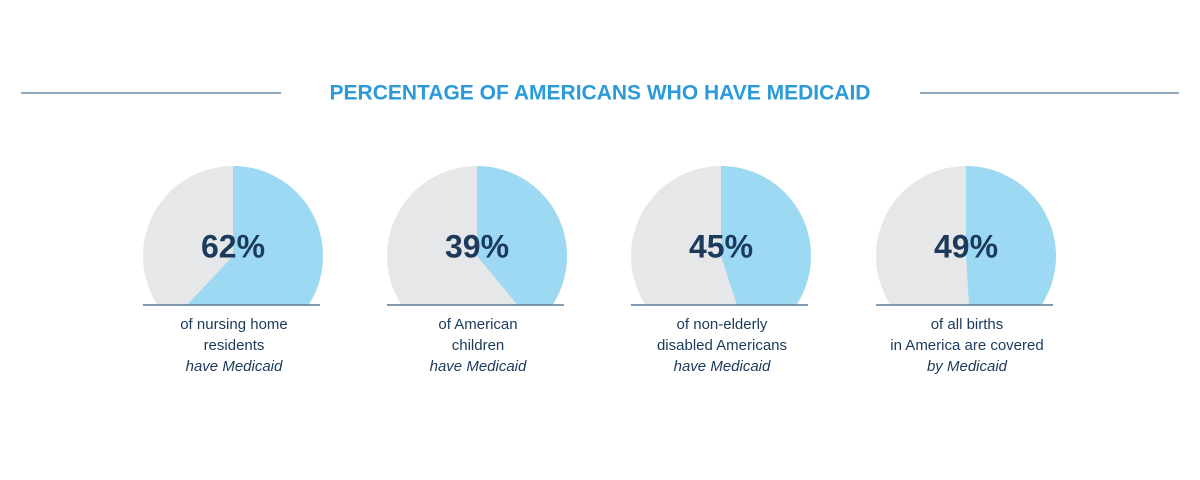 This screenshot has width=1200, height=480. What do you see at coordinates (722, 345) in the screenshot?
I see `caption: disabled Americans` at bounding box center [722, 345].